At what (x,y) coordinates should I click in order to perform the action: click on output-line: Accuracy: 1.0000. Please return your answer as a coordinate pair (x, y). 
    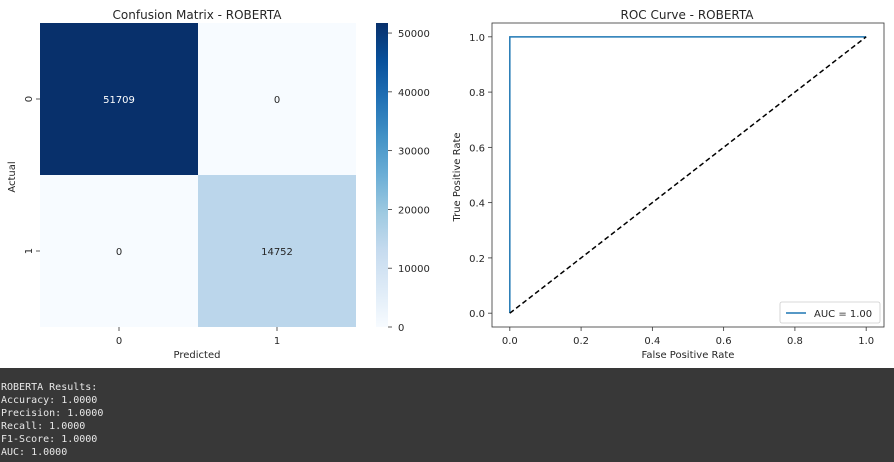
    Looking at the image, I should click on (49, 400).